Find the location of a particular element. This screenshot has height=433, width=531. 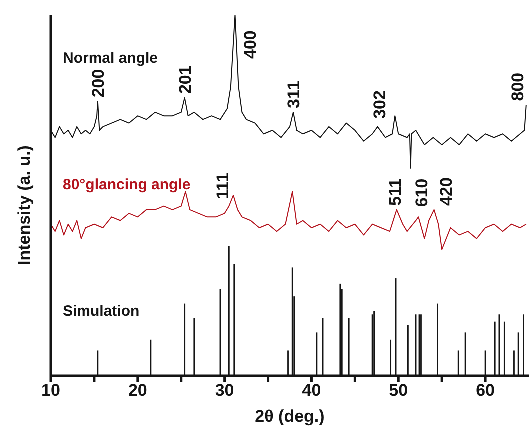

annotation: 400 is located at coordinates (250, 44).